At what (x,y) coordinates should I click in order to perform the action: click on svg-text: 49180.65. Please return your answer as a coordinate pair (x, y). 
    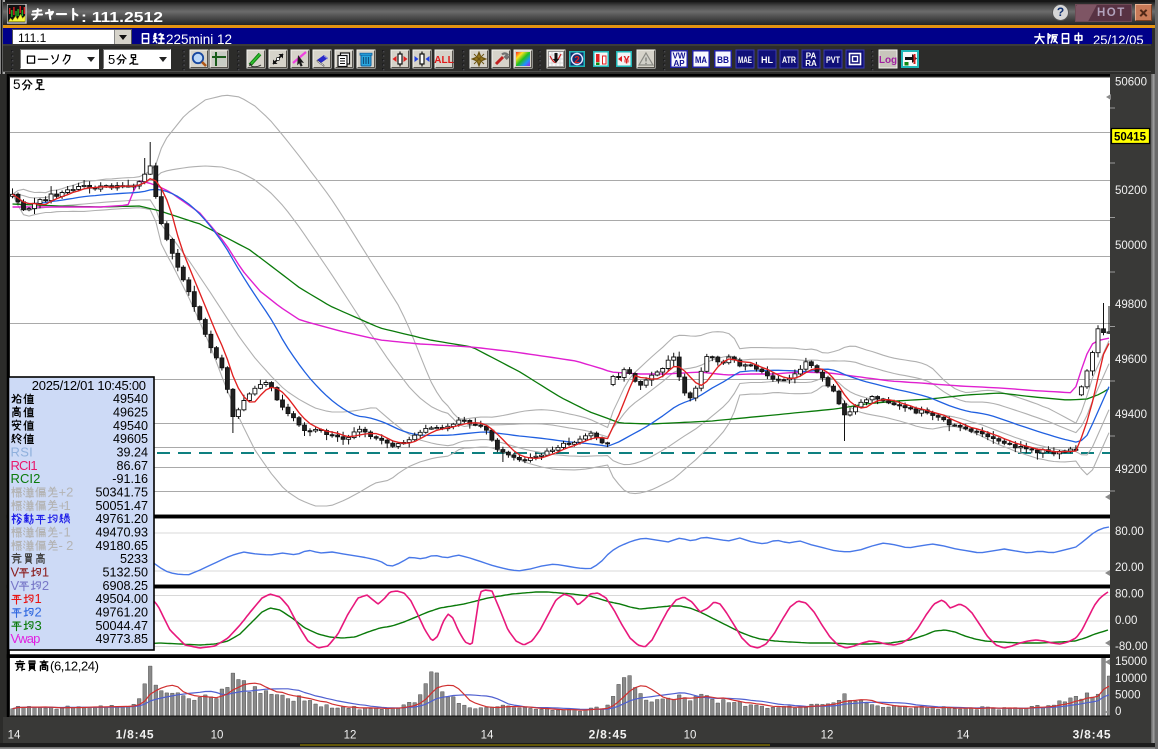
    Looking at the image, I should click on (121, 546).